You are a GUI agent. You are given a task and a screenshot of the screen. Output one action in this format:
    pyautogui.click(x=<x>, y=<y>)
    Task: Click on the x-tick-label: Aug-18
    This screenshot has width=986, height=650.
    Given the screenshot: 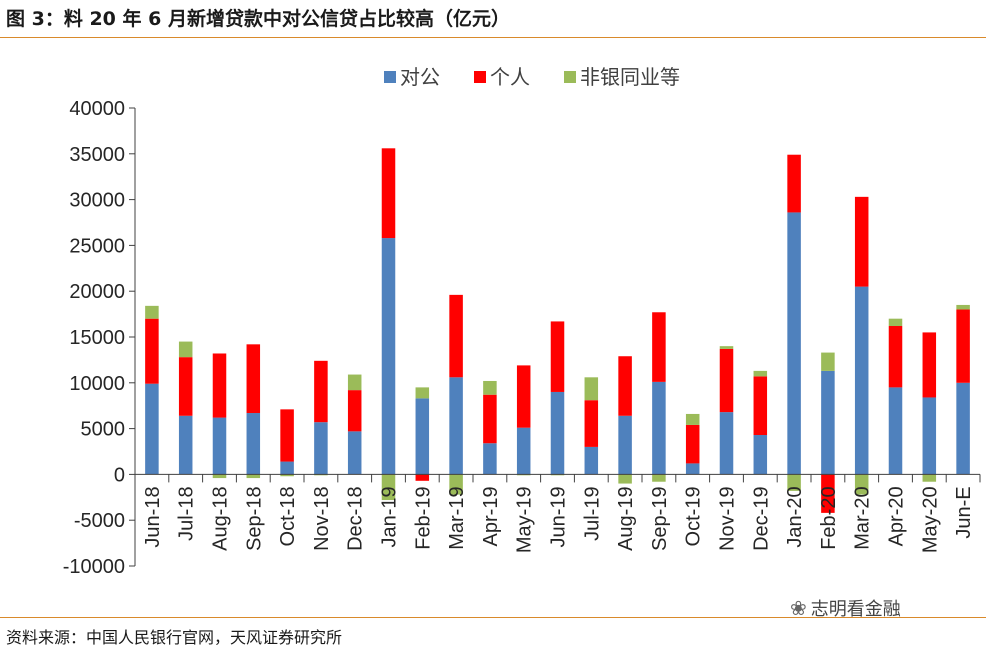 What is the action you would take?
    pyautogui.click(x=221, y=518)
    